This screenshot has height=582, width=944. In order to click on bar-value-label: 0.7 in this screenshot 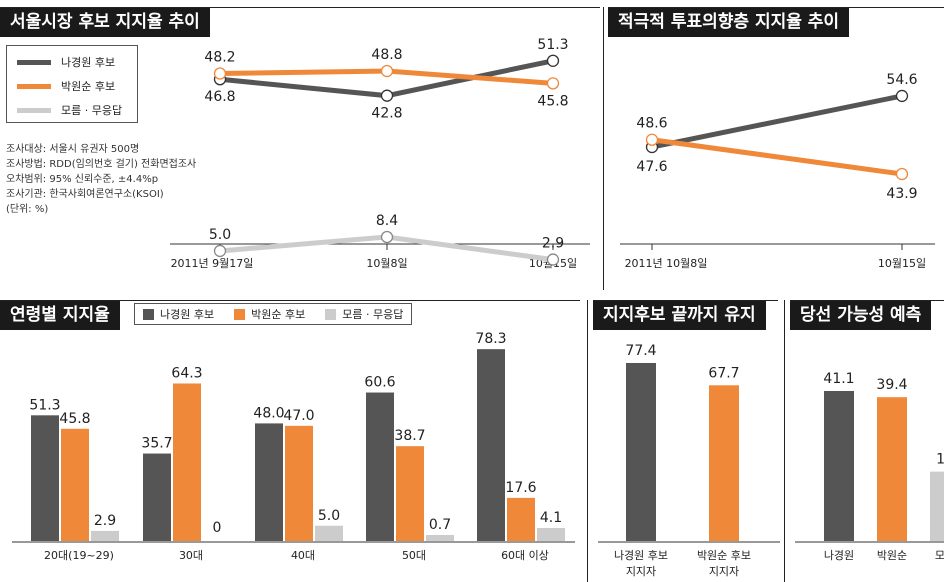, I will do `click(440, 525)`.